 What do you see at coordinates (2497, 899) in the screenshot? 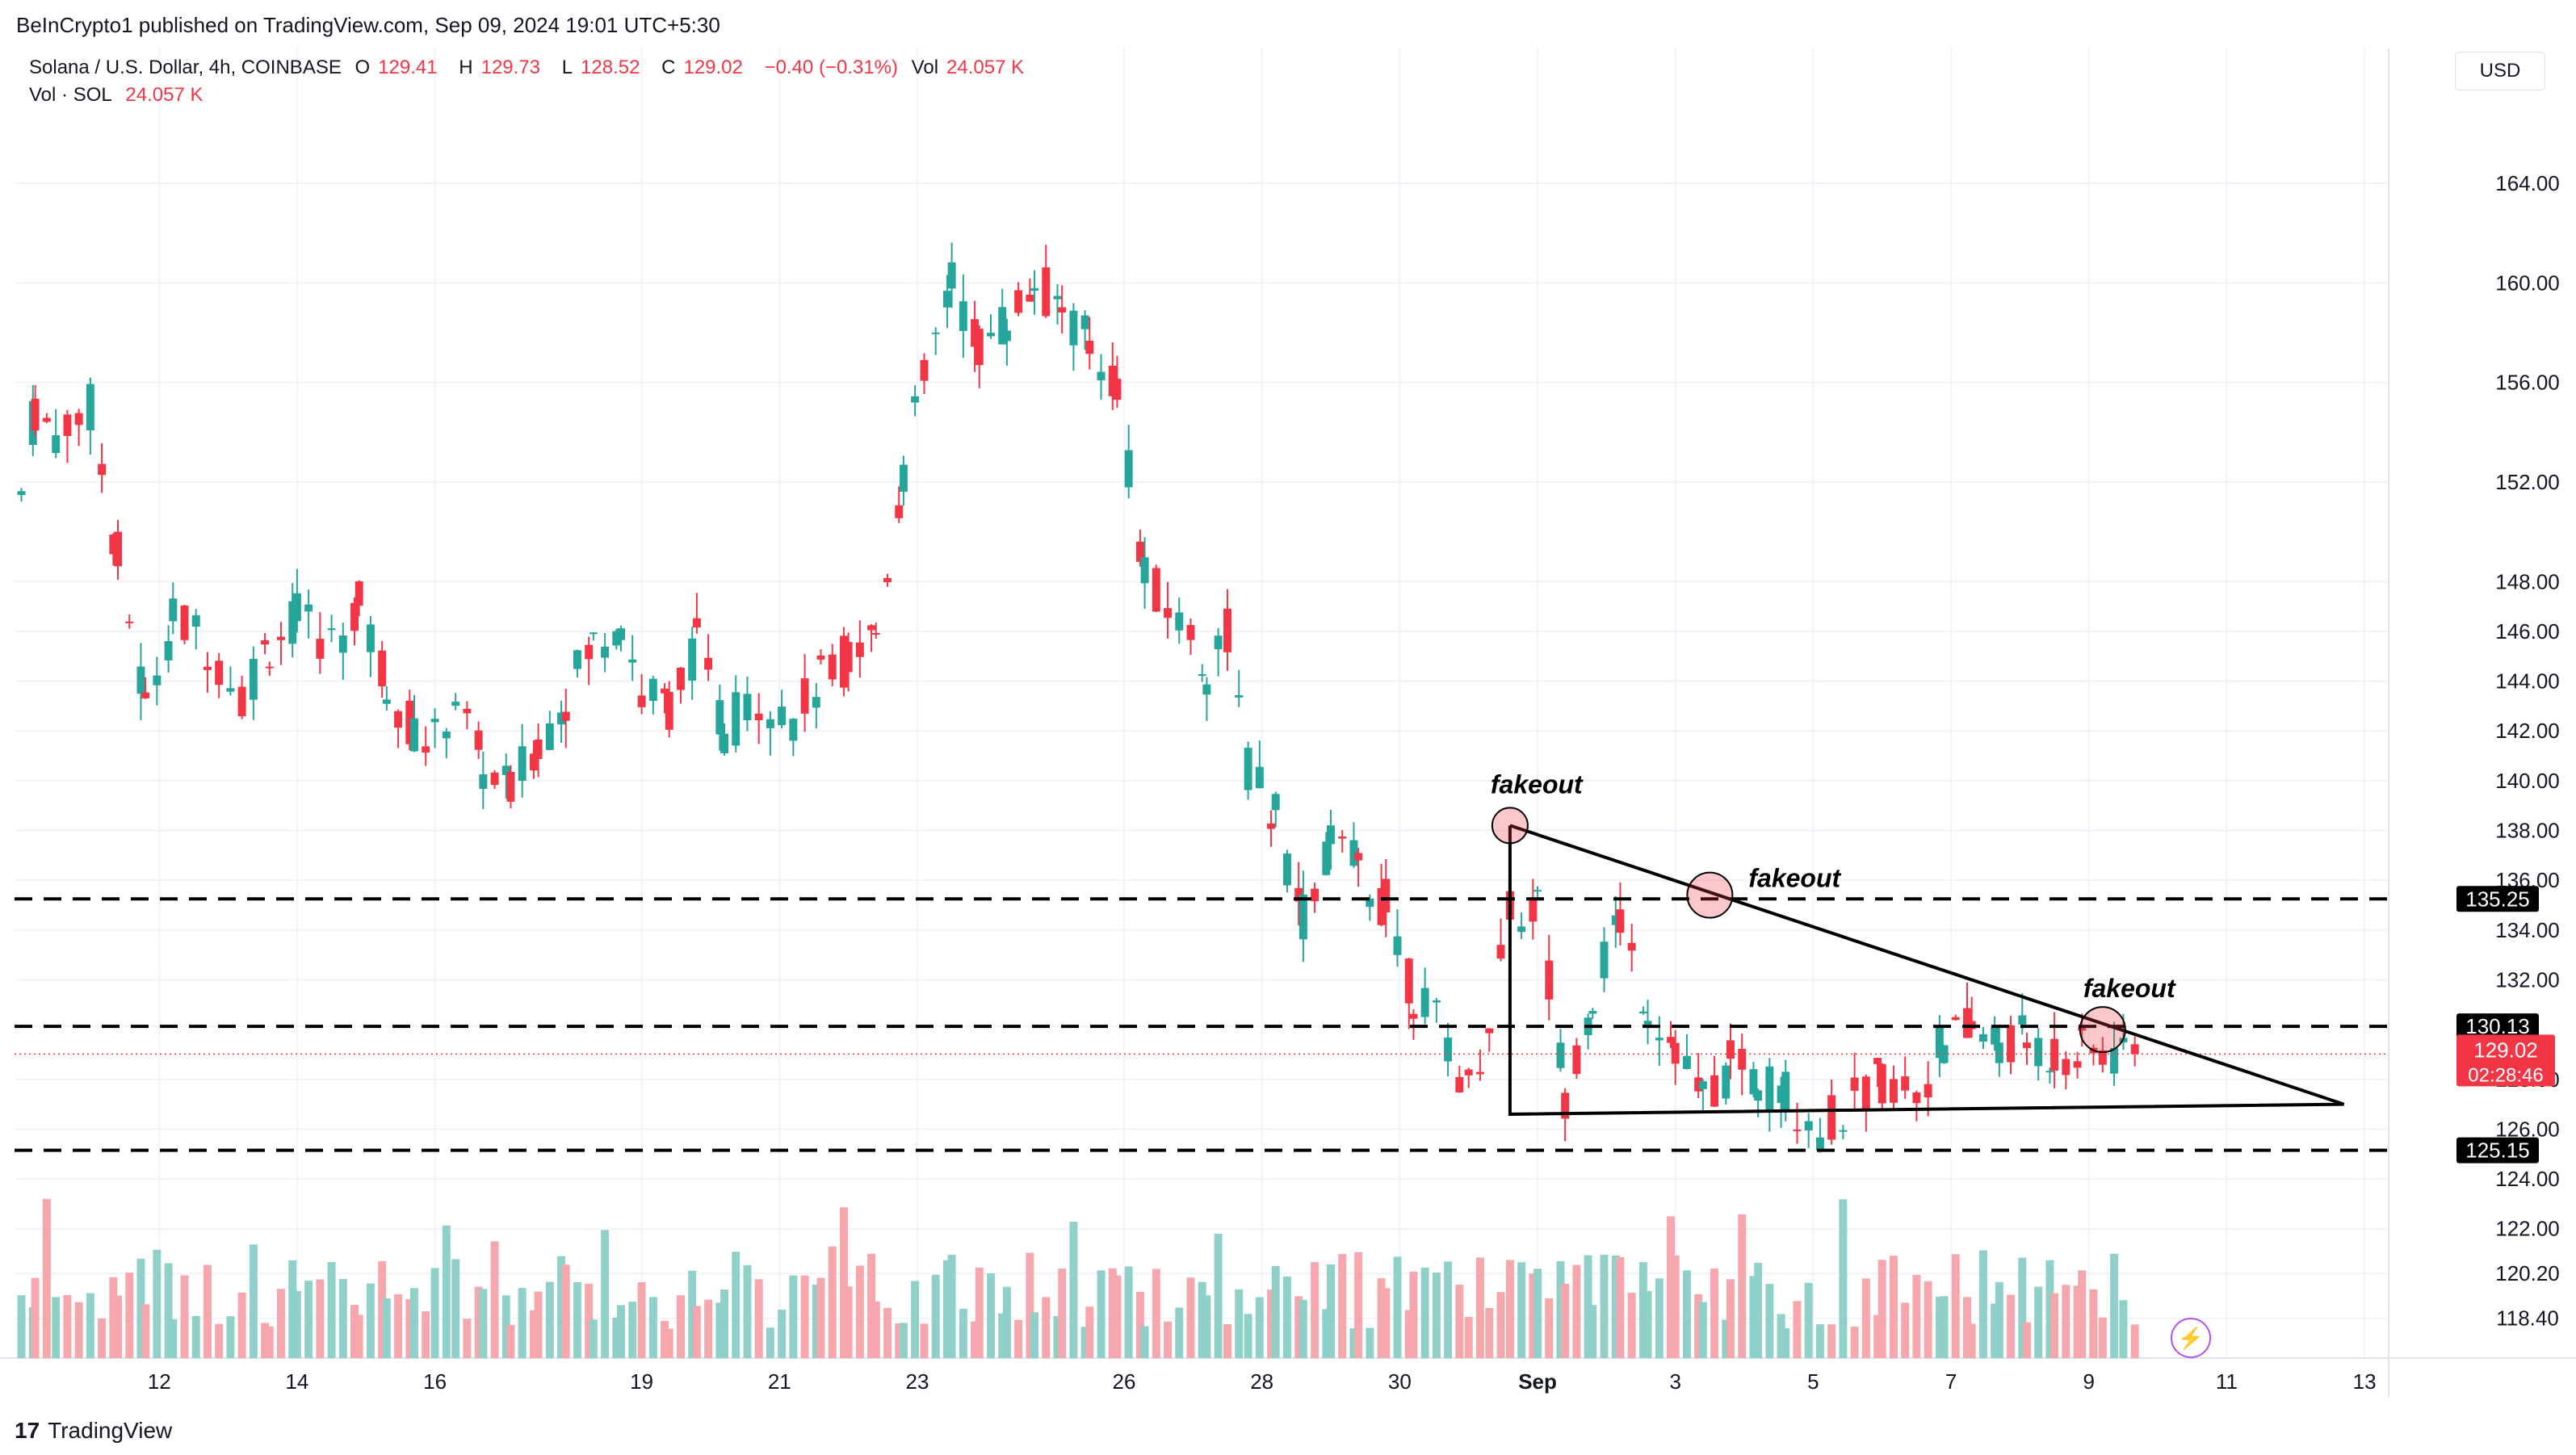
I see `level-label: 135.25` at bounding box center [2497, 899].